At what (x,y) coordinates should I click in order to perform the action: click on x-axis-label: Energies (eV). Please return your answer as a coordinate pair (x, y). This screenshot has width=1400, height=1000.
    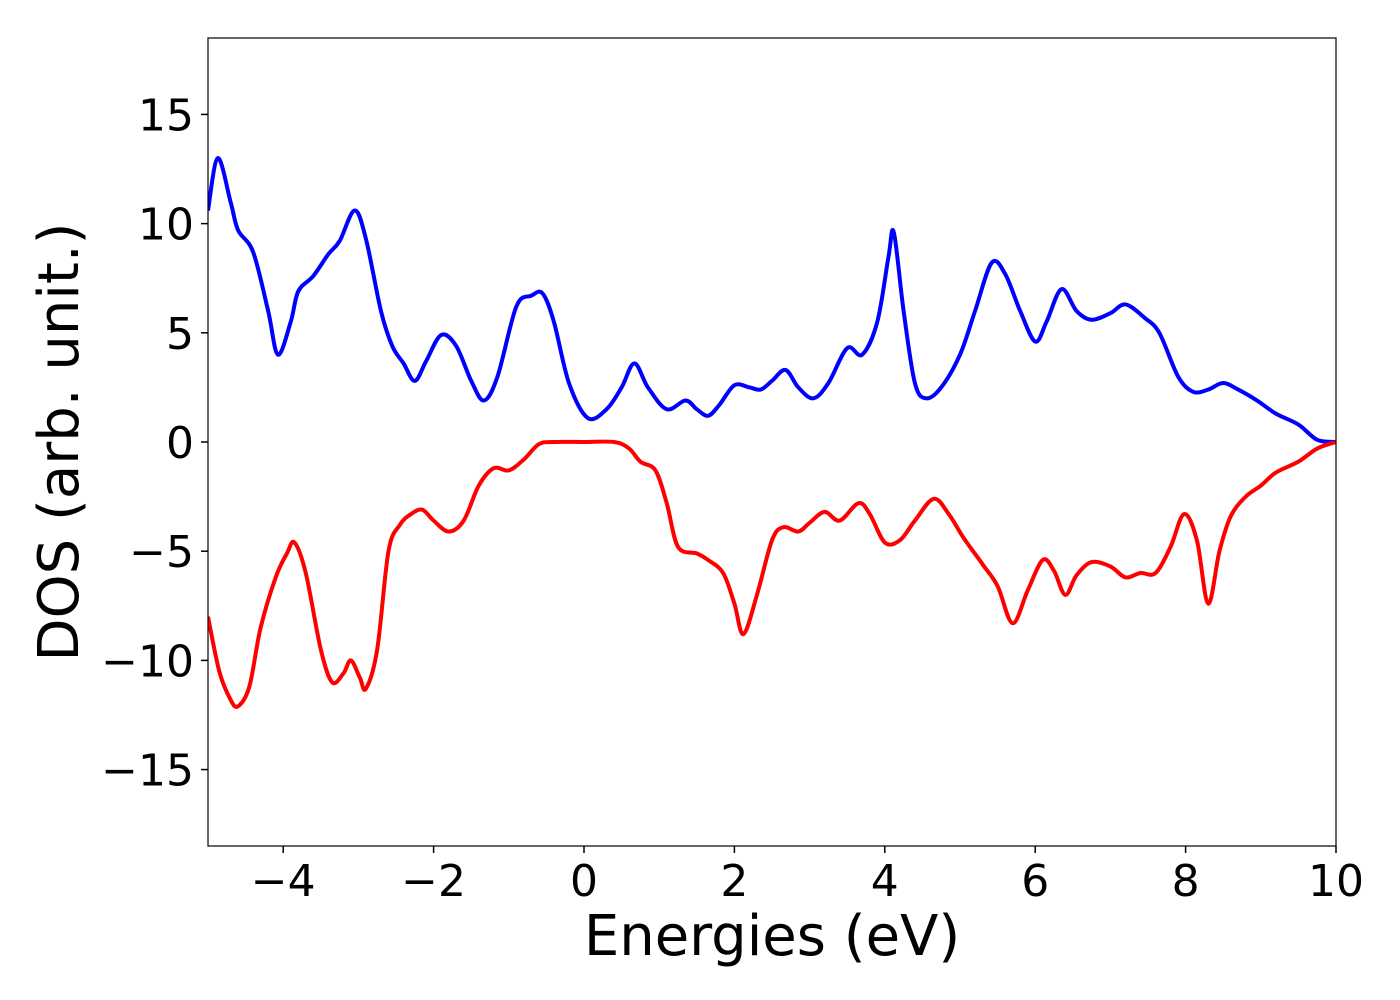
    Looking at the image, I should click on (772, 936).